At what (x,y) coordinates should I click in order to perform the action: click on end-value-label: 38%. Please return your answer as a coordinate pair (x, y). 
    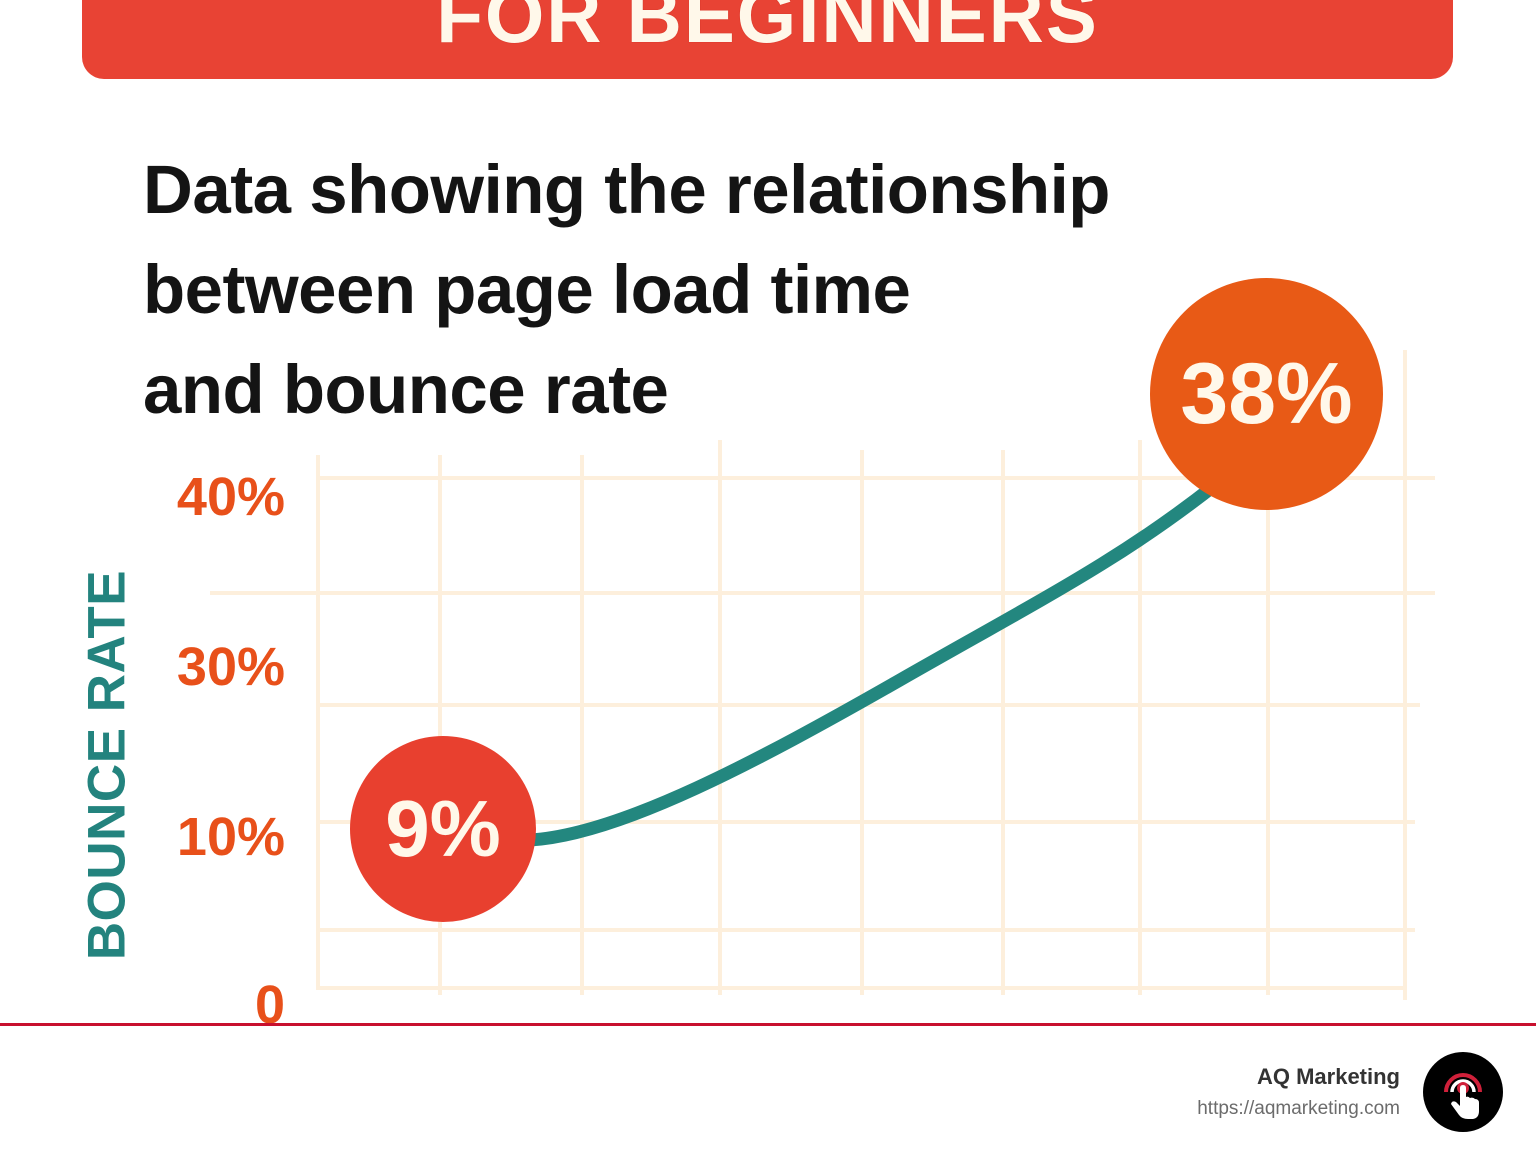
    Looking at the image, I should click on (1266, 393).